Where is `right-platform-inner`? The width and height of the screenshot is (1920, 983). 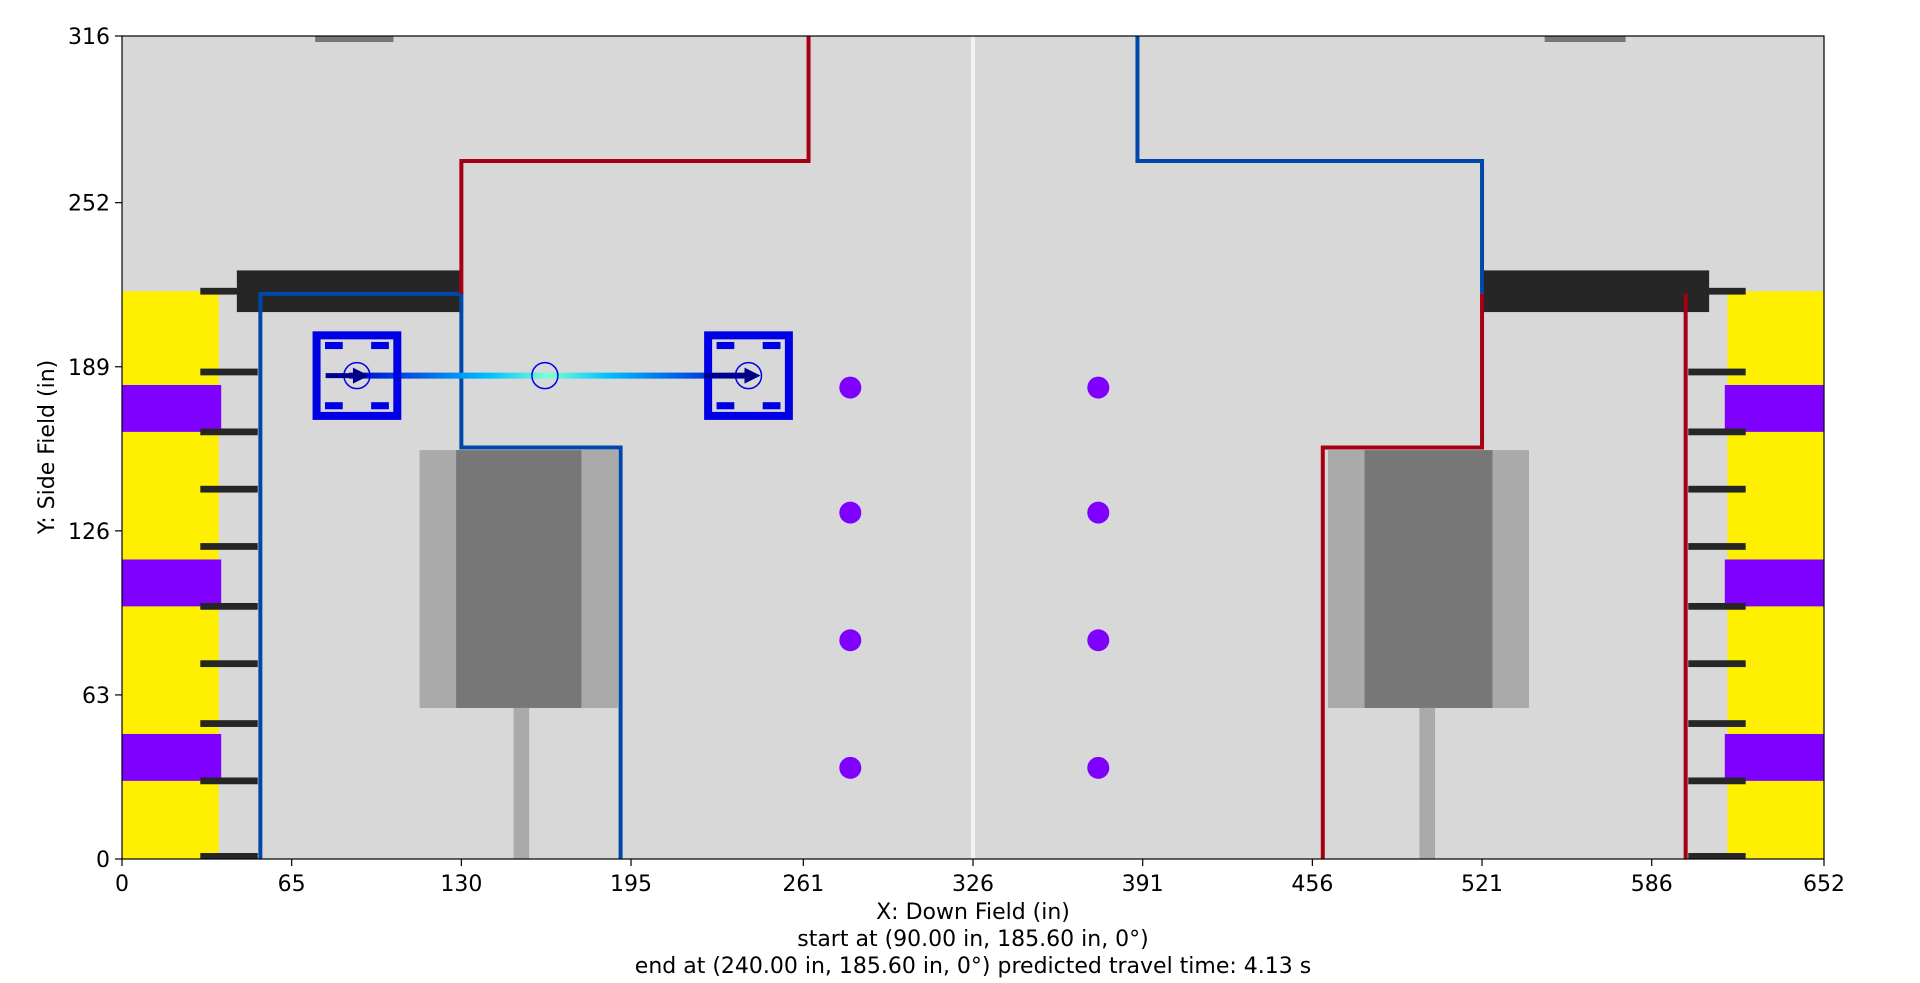
right-platform-inner is located at coordinates (1428, 579).